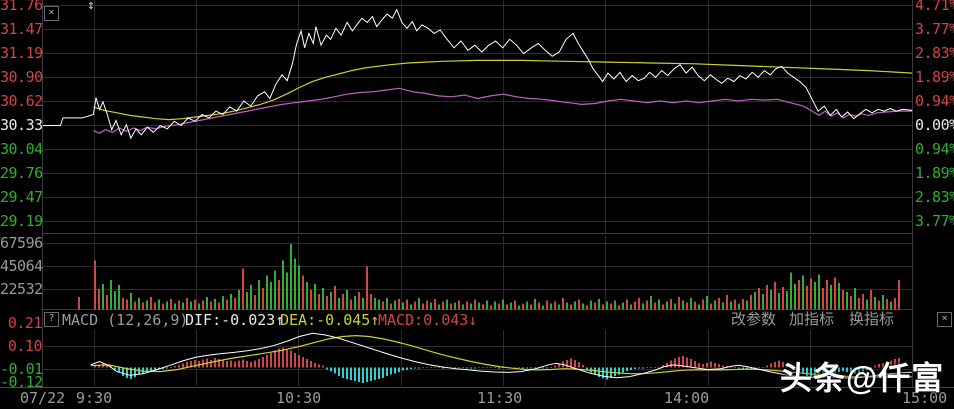 The image size is (954, 409). I want to click on volume-axis-label: 67596, so click(21, 243).